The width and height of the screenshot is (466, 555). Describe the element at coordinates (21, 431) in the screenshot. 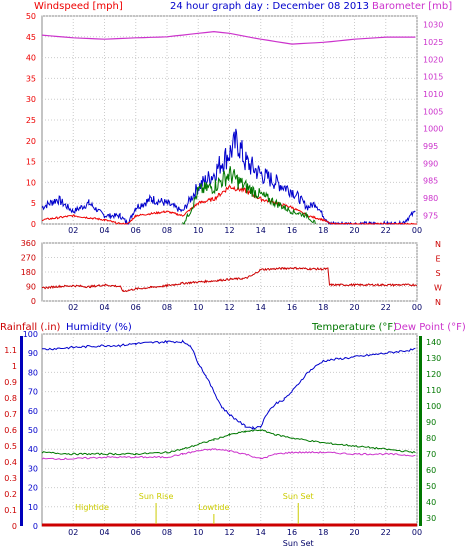

I see `rainfall-axis-bar` at that location.